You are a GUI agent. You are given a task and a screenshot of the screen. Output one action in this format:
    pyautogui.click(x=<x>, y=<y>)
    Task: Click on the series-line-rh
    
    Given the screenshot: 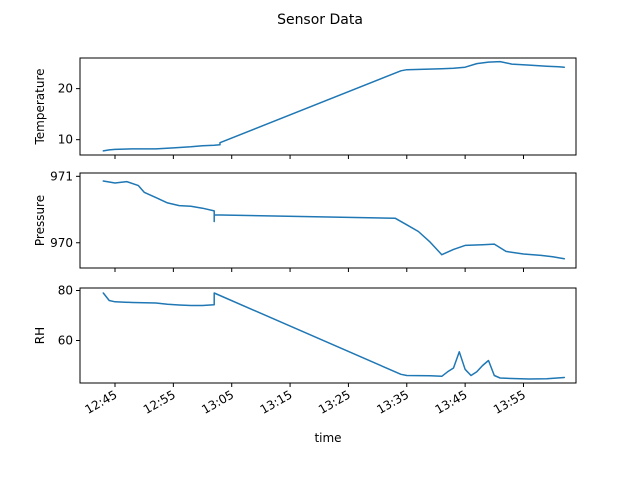 What is the action you would take?
    pyautogui.click(x=334, y=336)
    